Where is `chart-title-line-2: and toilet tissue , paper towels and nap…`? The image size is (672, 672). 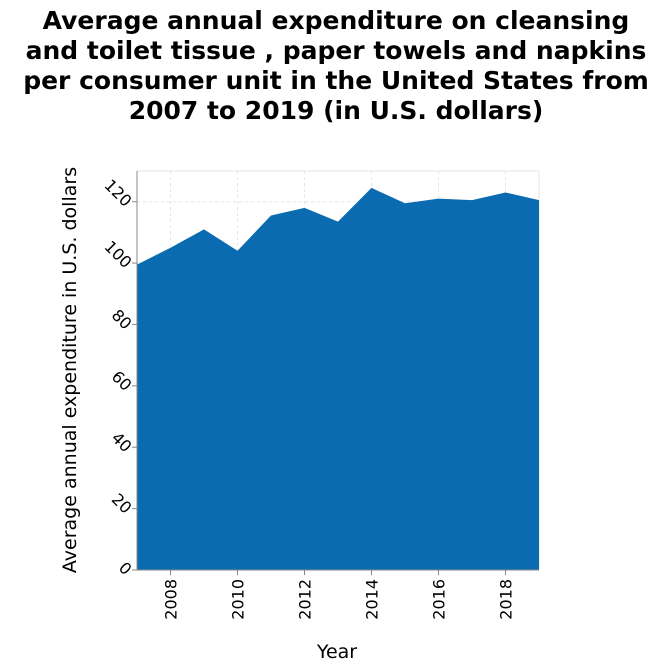 chart-title-line-2: and toilet tissue , paper towels and nap… is located at coordinates (336, 50).